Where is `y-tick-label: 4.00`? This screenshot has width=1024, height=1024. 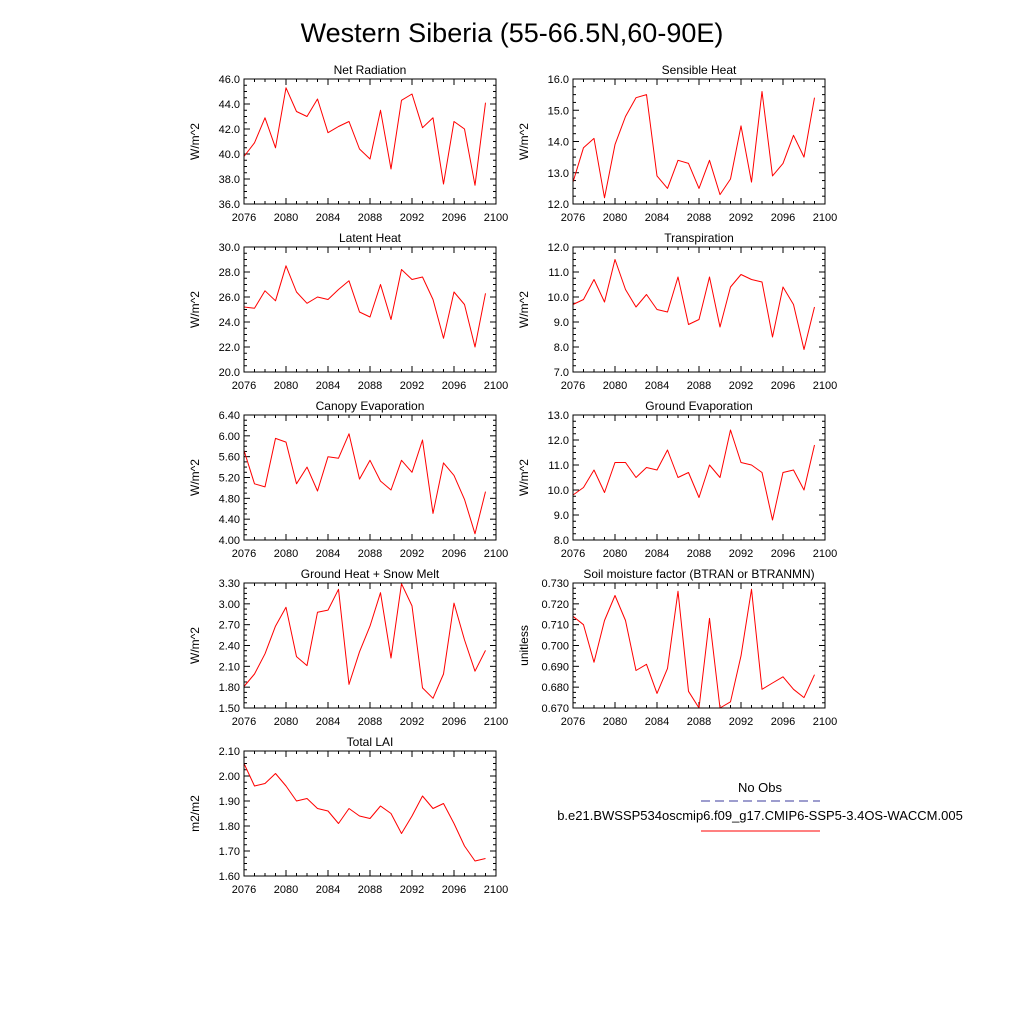
y-tick-label: 4.00 is located at coordinates (229, 541).